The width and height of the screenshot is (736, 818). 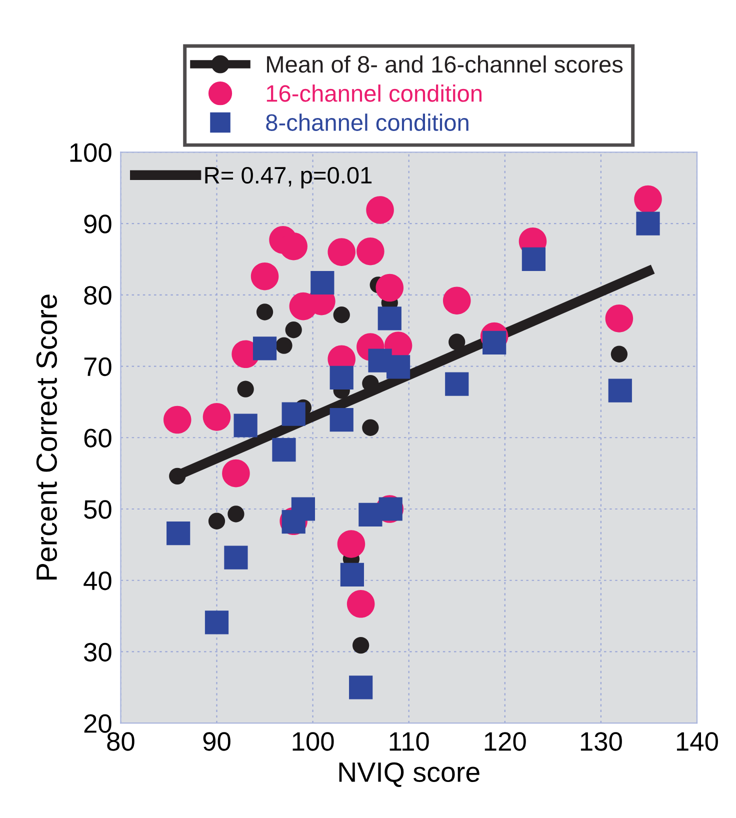 I want to click on y-tick-label: 60, so click(x=98, y=438).